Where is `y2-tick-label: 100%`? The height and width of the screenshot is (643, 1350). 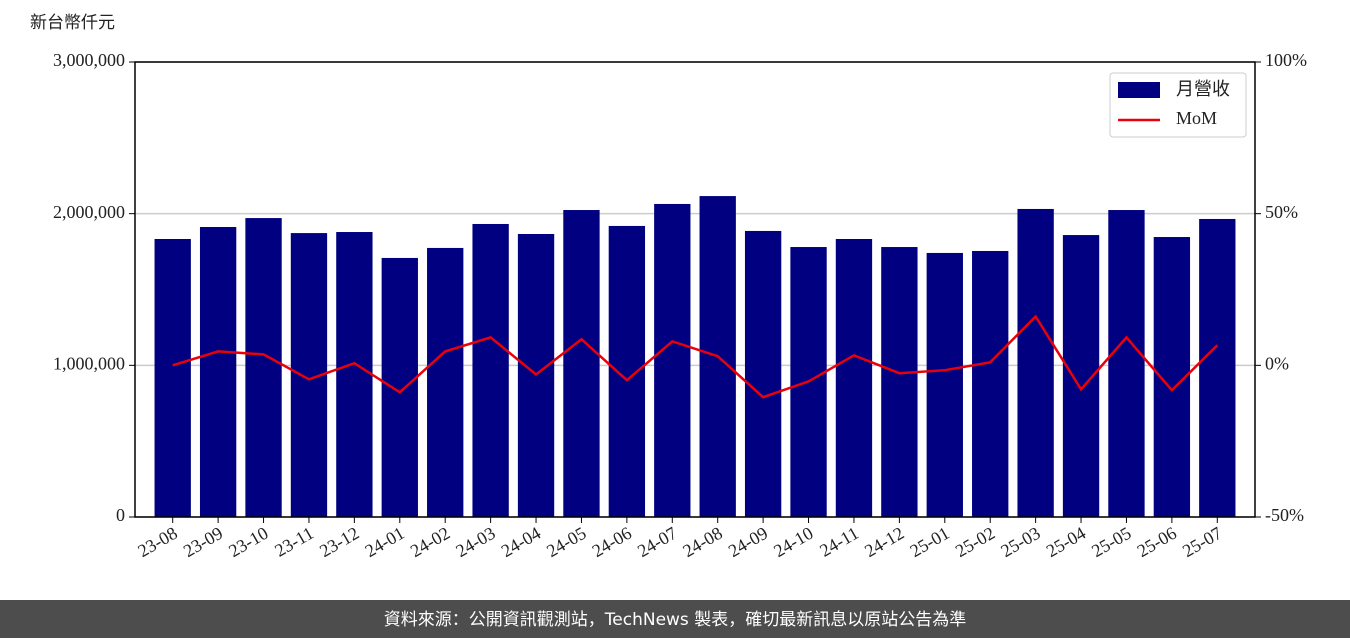 y2-tick-label: 100% is located at coordinates (1286, 60).